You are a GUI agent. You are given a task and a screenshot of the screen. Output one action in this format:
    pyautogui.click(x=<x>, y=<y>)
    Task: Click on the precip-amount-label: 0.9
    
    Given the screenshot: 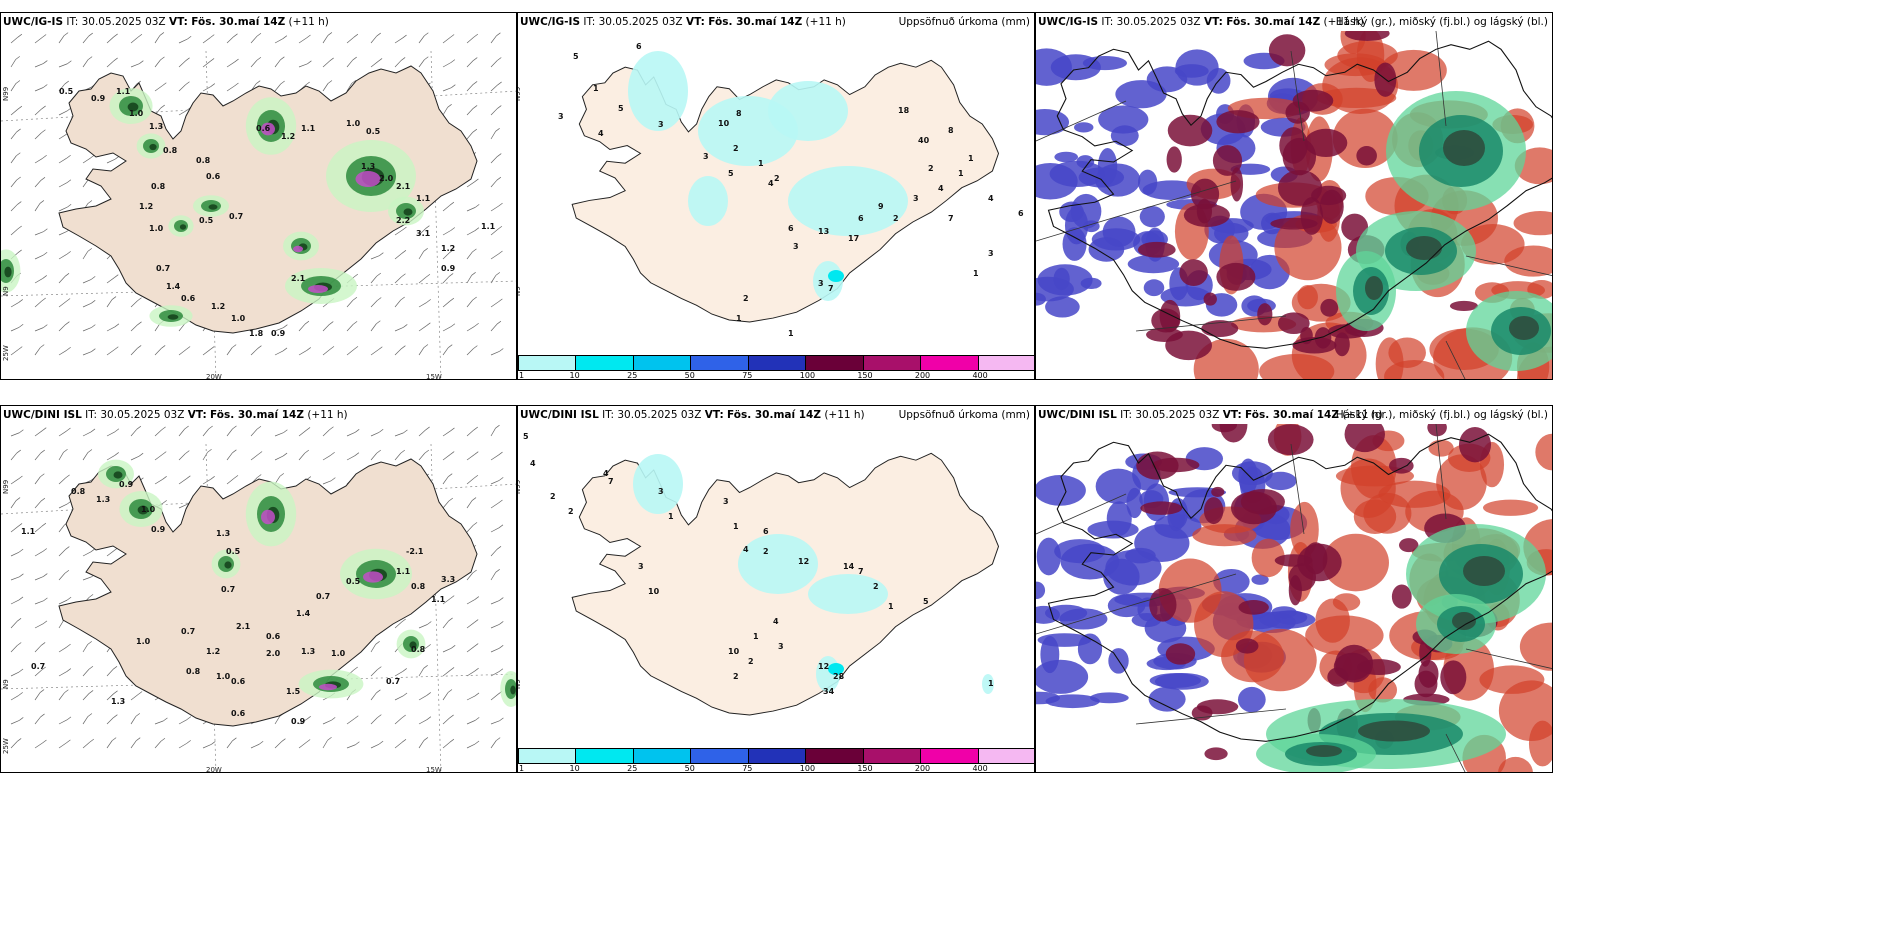 What is the action you would take?
    pyautogui.click(x=298, y=721)
    